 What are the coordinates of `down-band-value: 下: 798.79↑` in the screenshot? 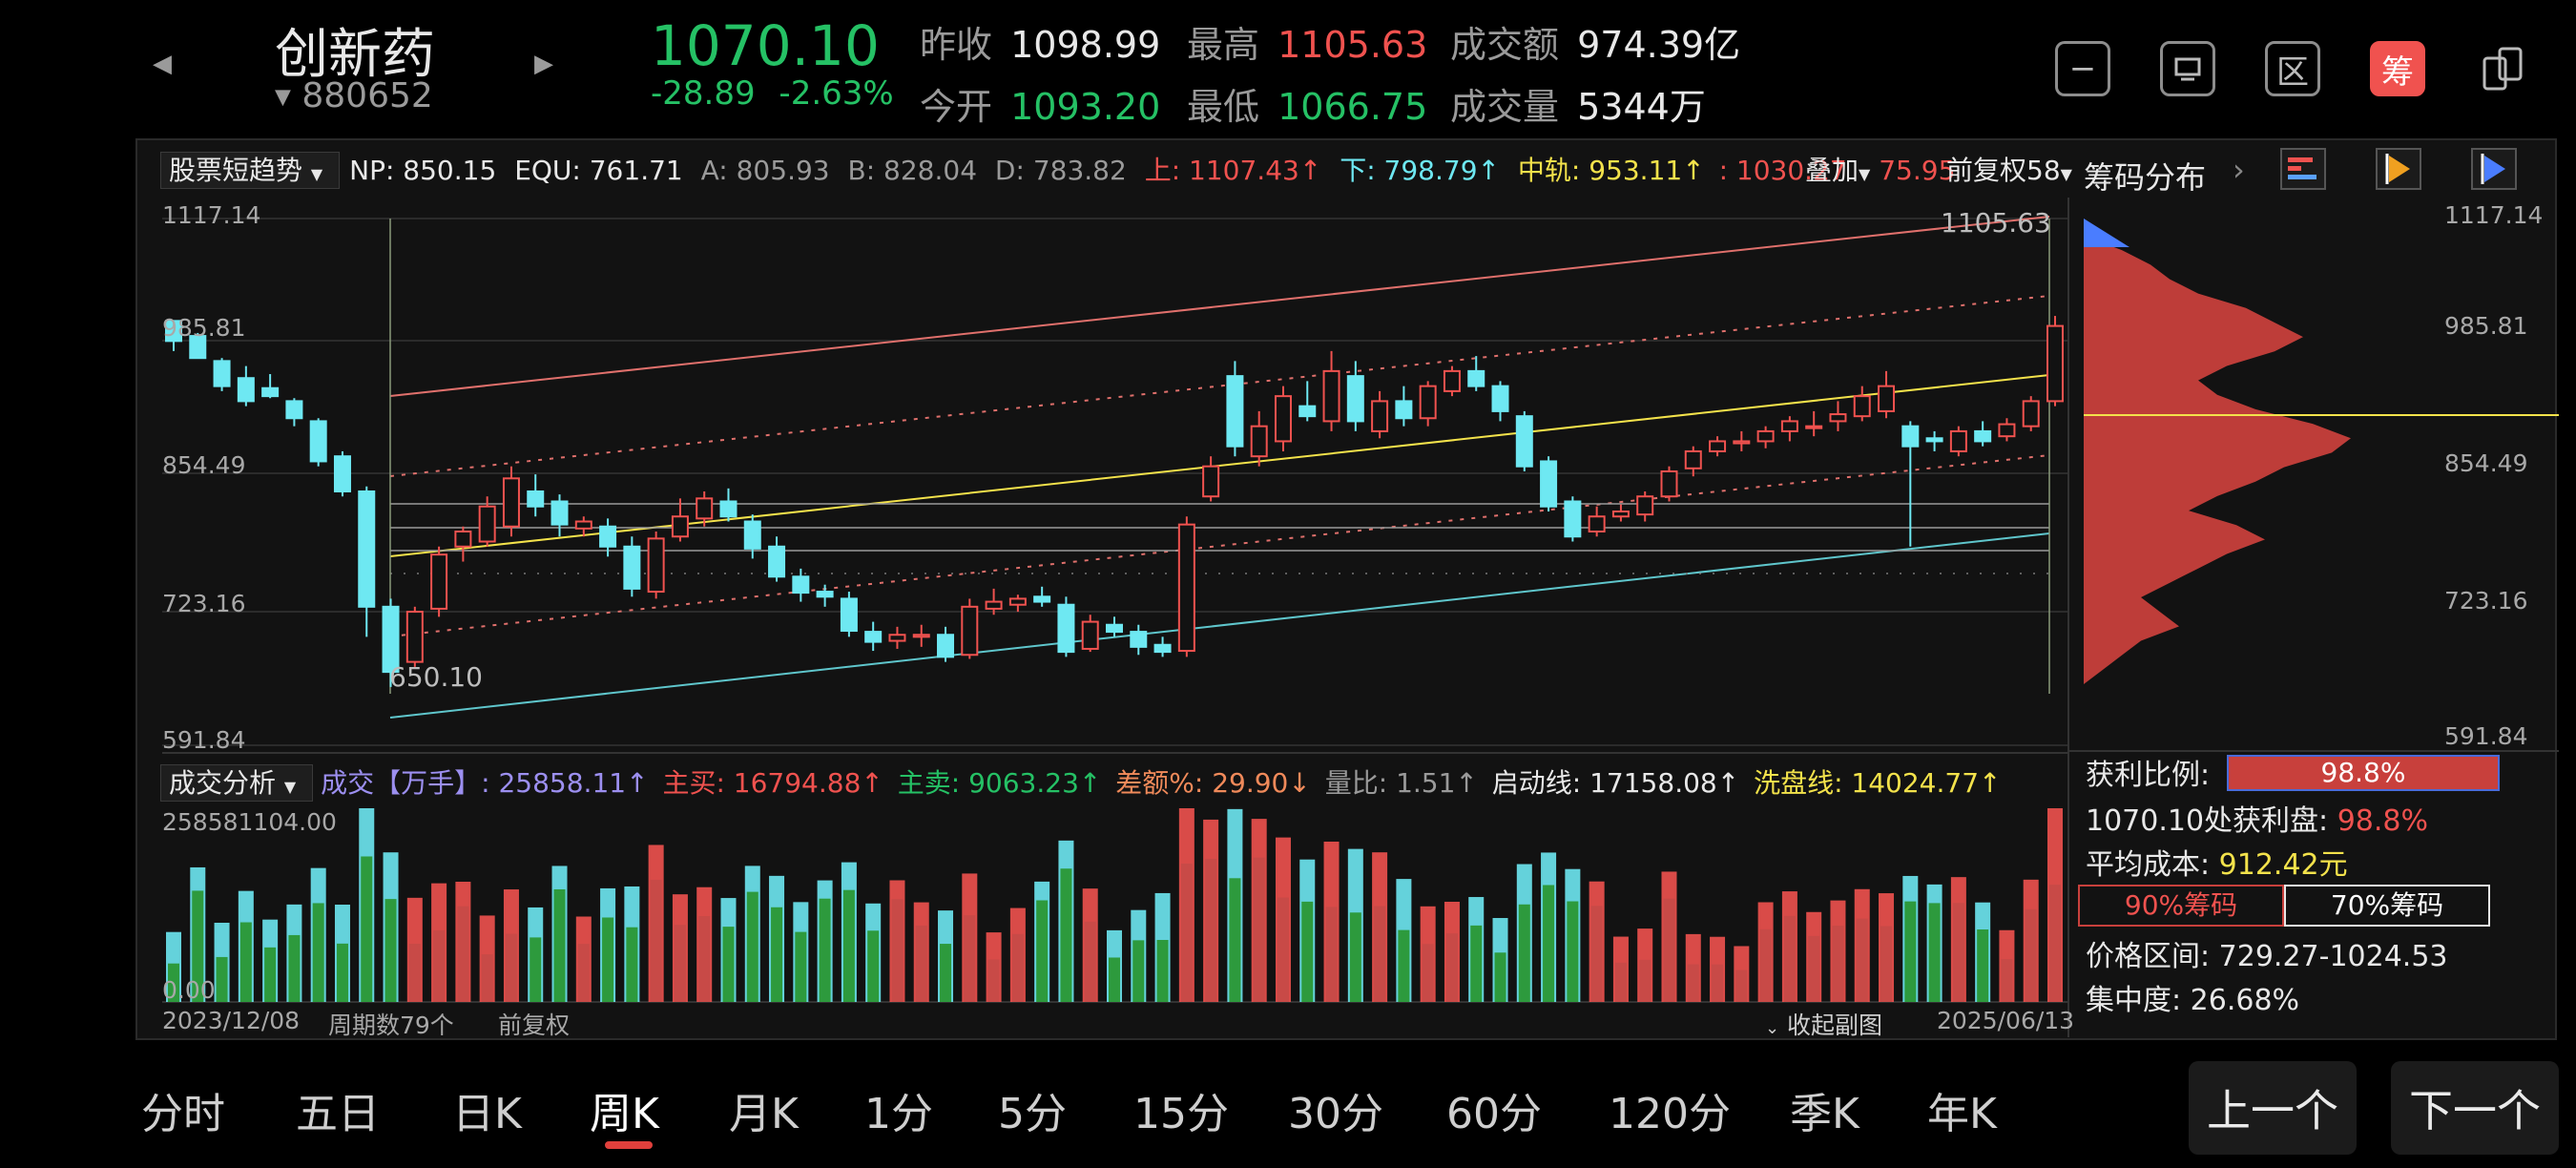 It's located at (1420, 170).